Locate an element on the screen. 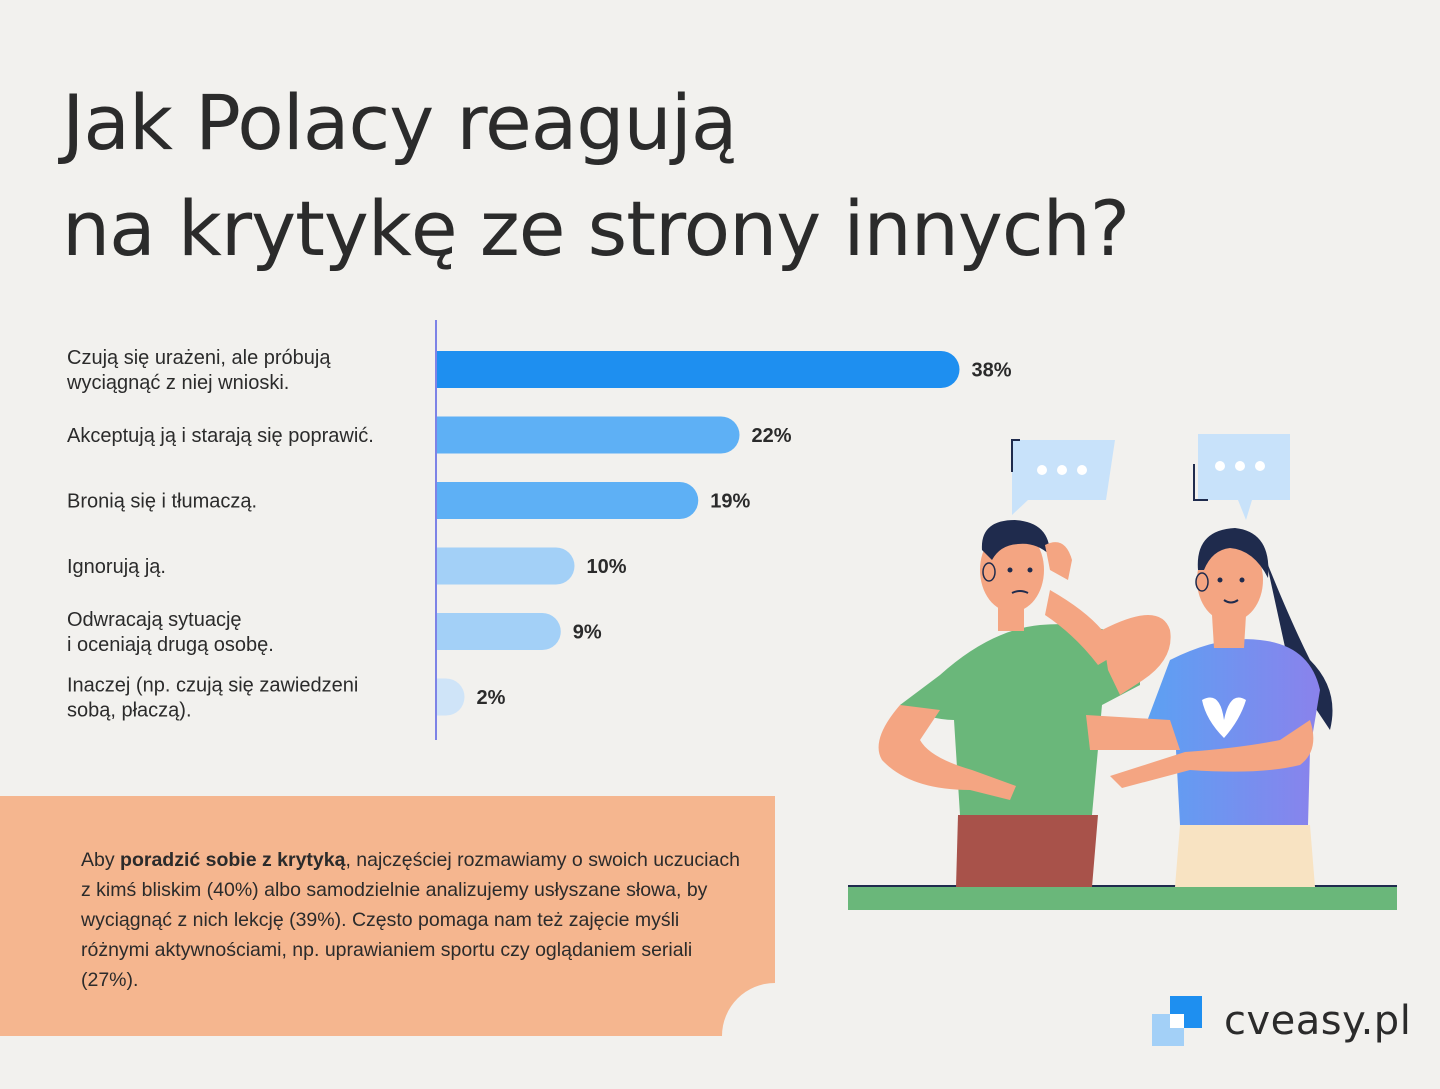 This screenshot has height=1089, width=1440. bar-row: 19% Bronią się i tłumaczą. is located at coordinates (408, 500).